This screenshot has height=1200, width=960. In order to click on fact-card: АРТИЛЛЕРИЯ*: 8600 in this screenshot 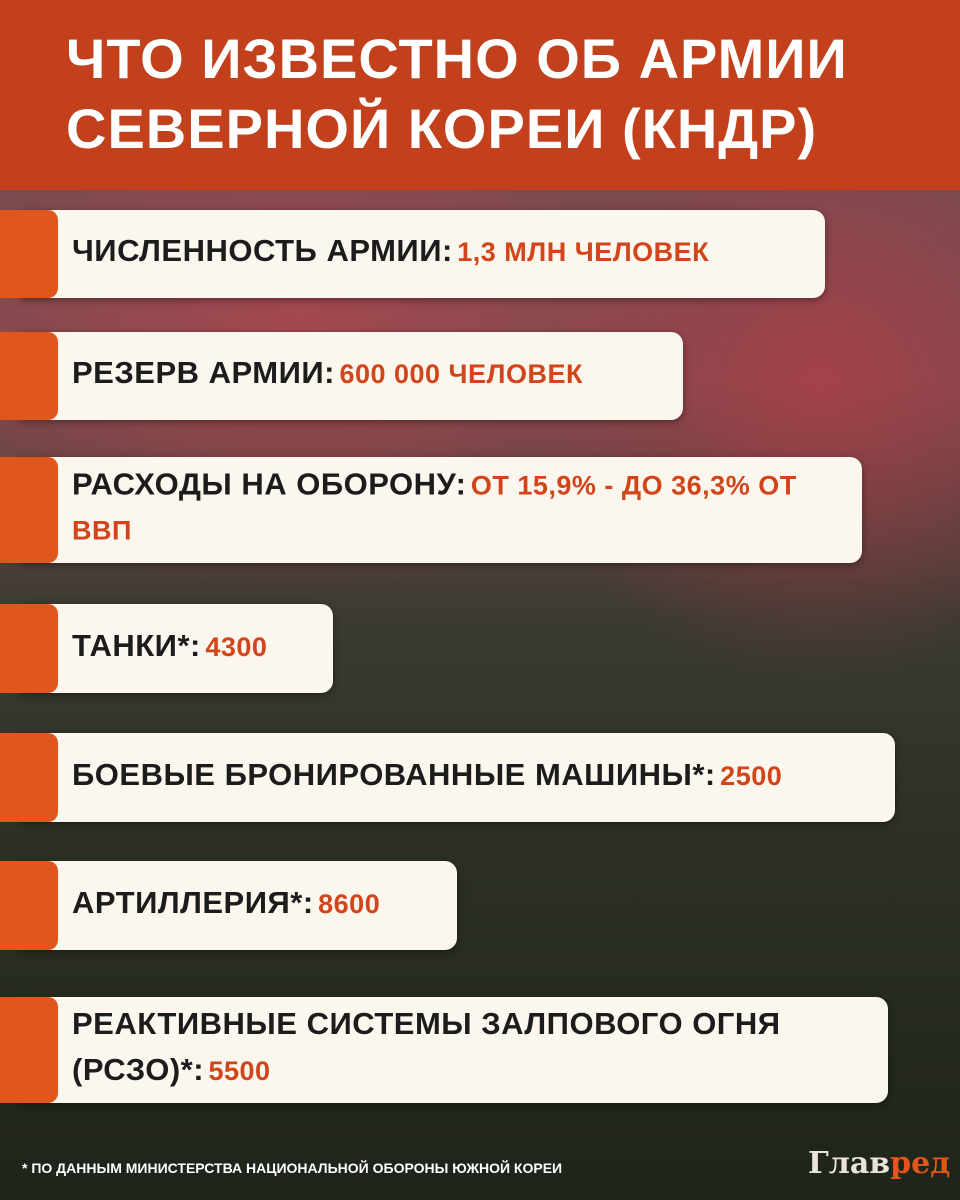, I will do `click(238, 905)`.